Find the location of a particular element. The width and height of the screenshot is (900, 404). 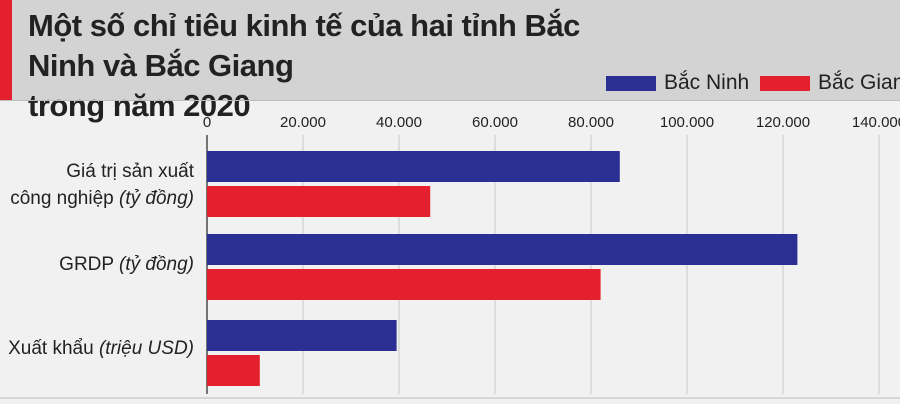

category-label-industrial-output-line-2: công nghiệp (tỷ đồng) is located at coordinates (102, 198).